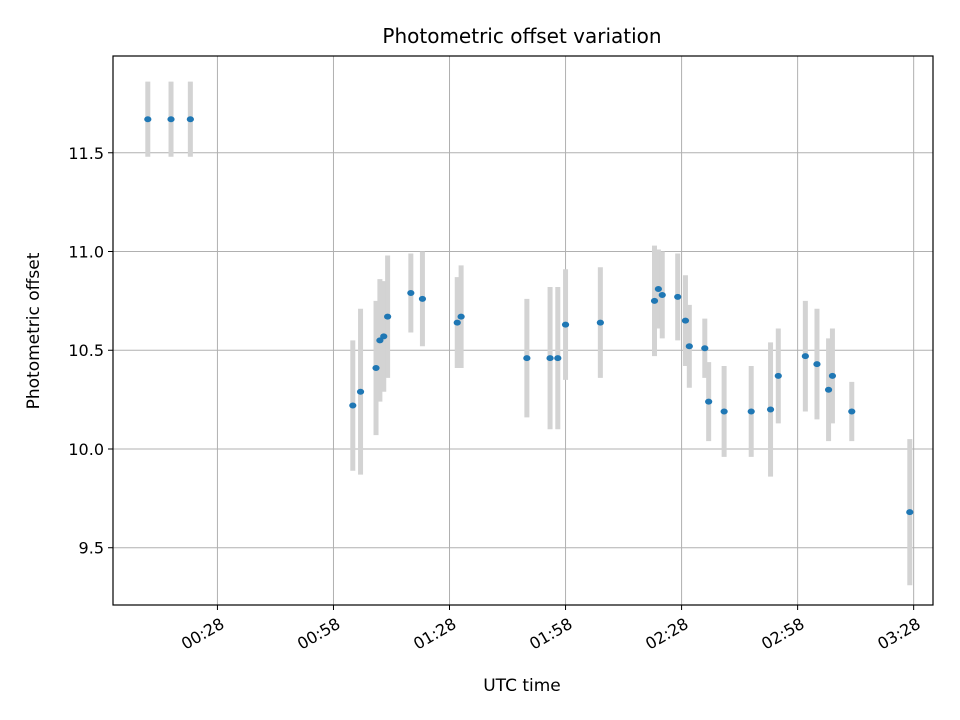 The image size is (960, 720). What do you see at coordinates (86, 252) in the screenshot?
I see `y-tick-label: 11.0` at bounding box center [86, 252].